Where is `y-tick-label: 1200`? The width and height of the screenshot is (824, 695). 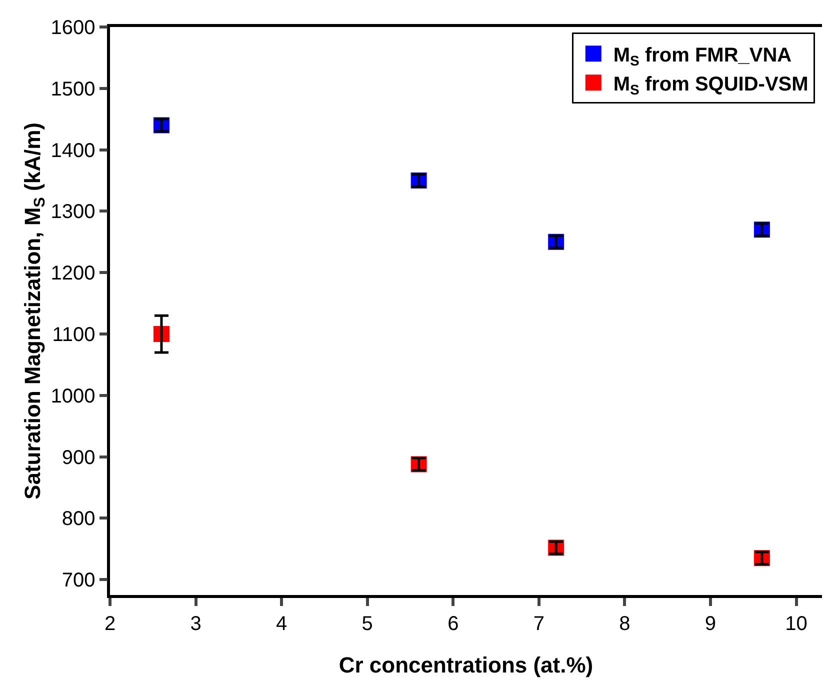 y-tick-label: 1200 is located at coordinates (73, 273).